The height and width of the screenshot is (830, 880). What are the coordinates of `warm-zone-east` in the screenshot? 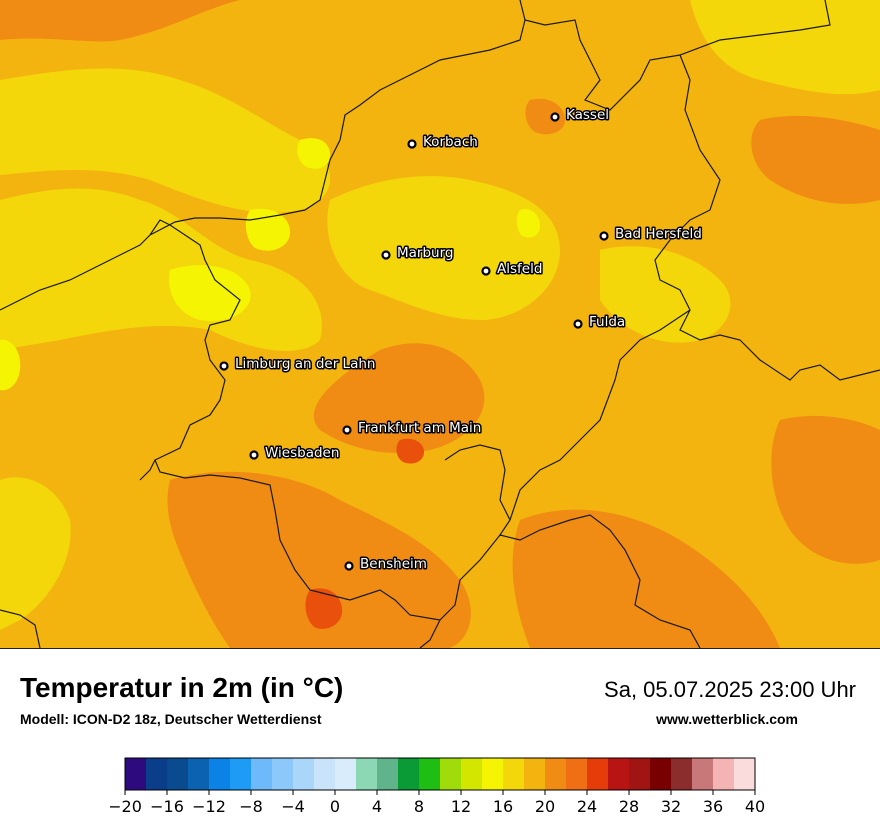 It's located at (815, 159).